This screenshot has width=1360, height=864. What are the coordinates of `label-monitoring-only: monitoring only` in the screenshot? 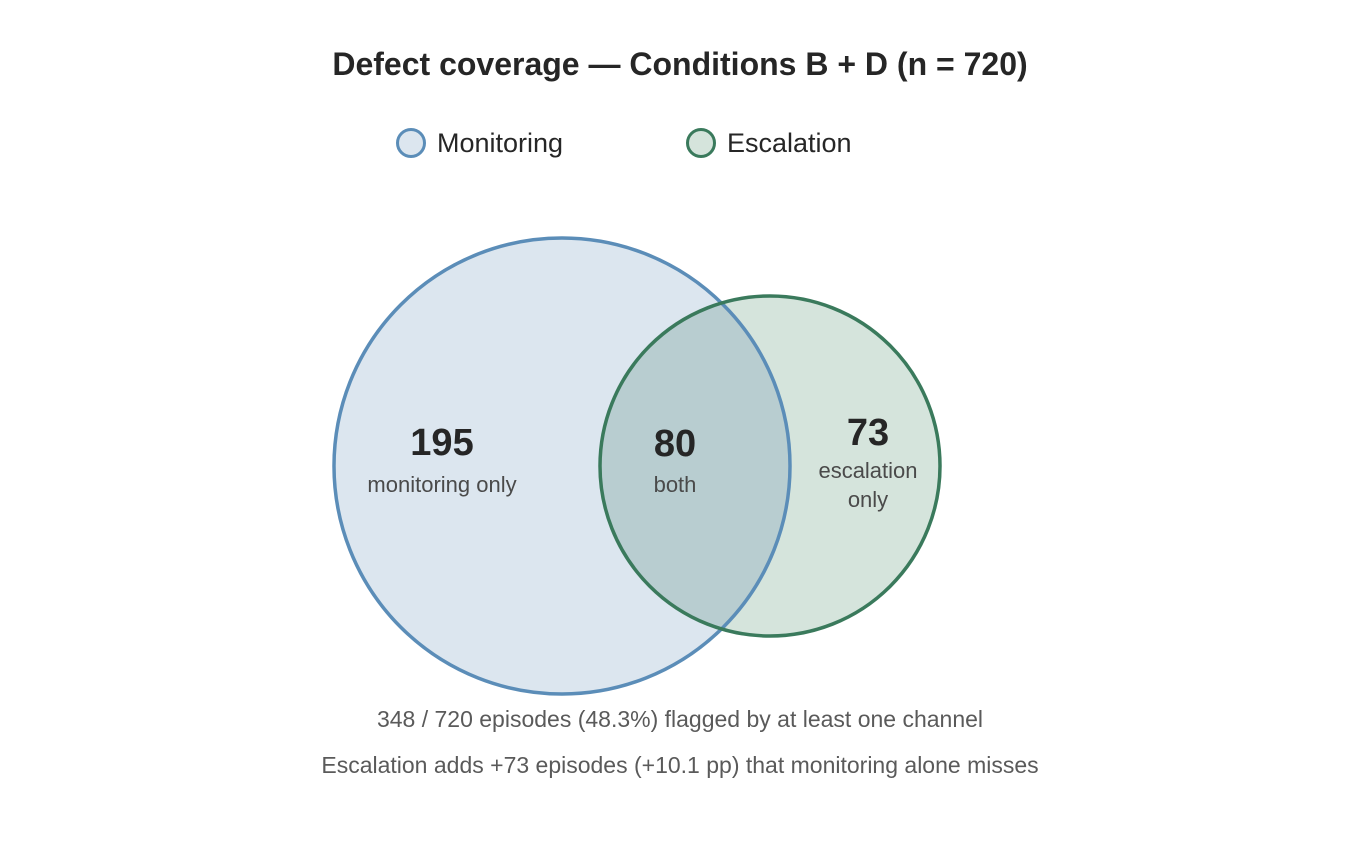 It's located at (441, 484).